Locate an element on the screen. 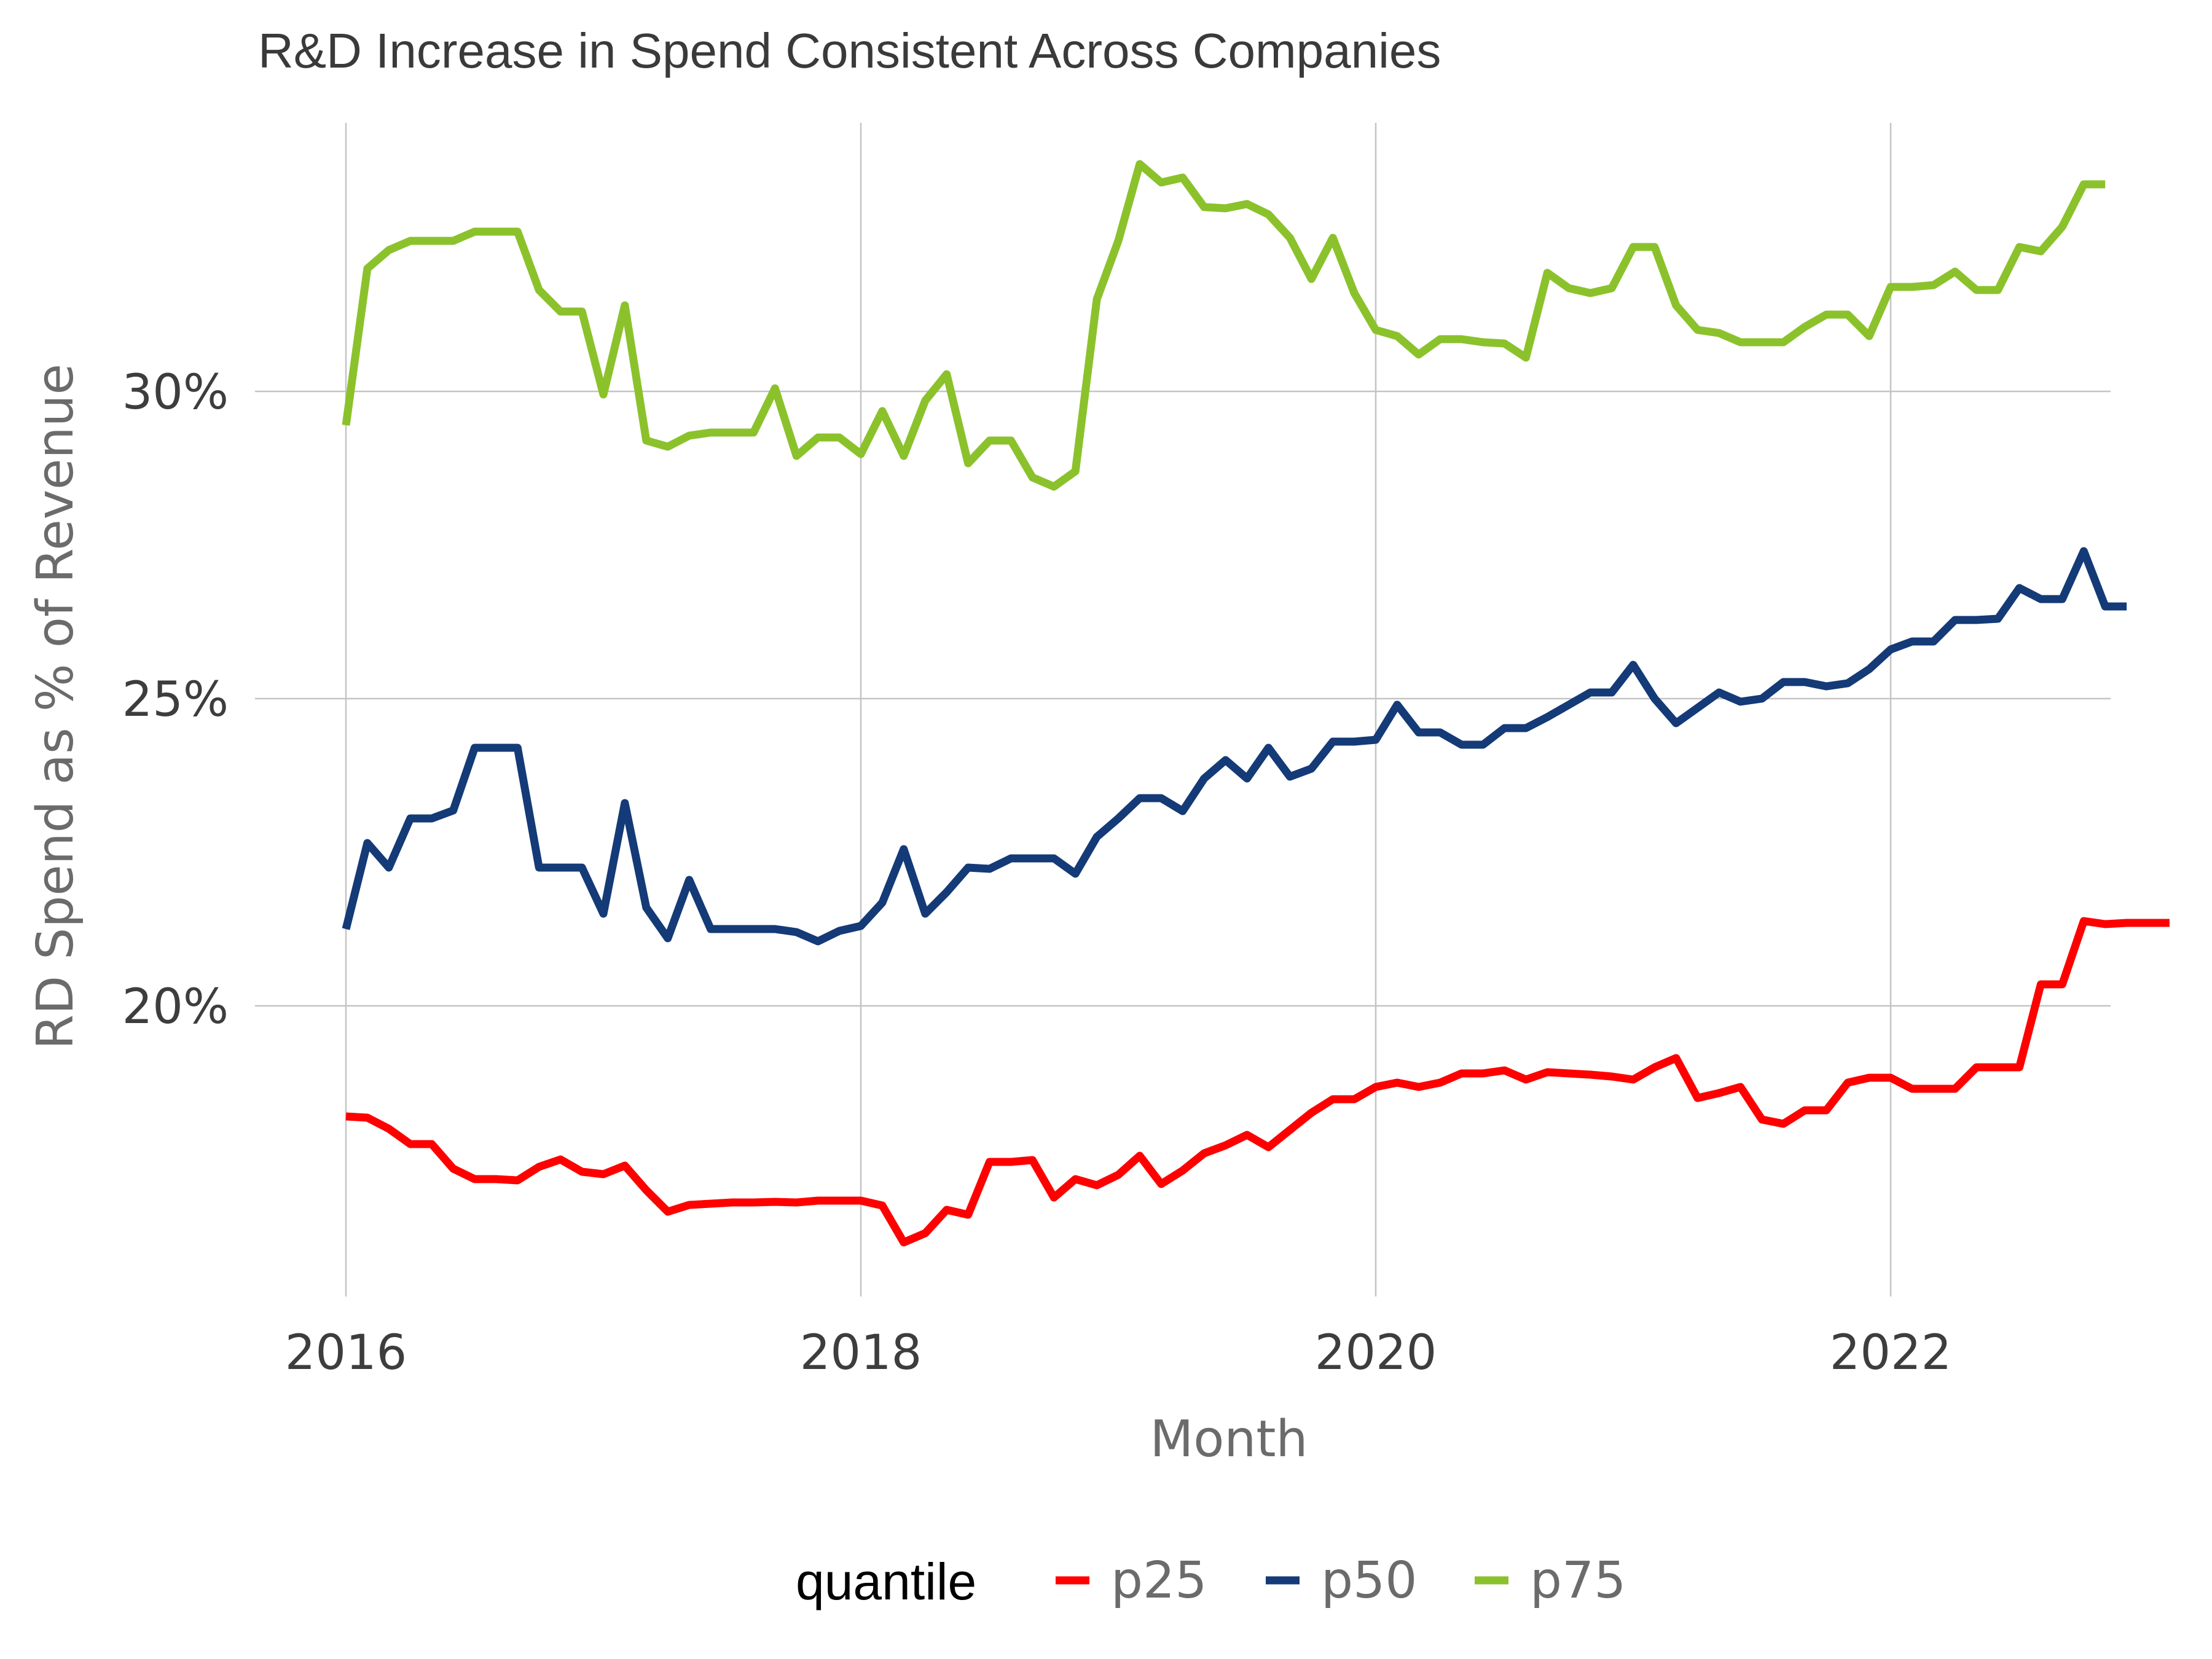 The height and width of the screenshot is (1659, 2212). y-tick-label: 30% is located at coordinates (175, 392).